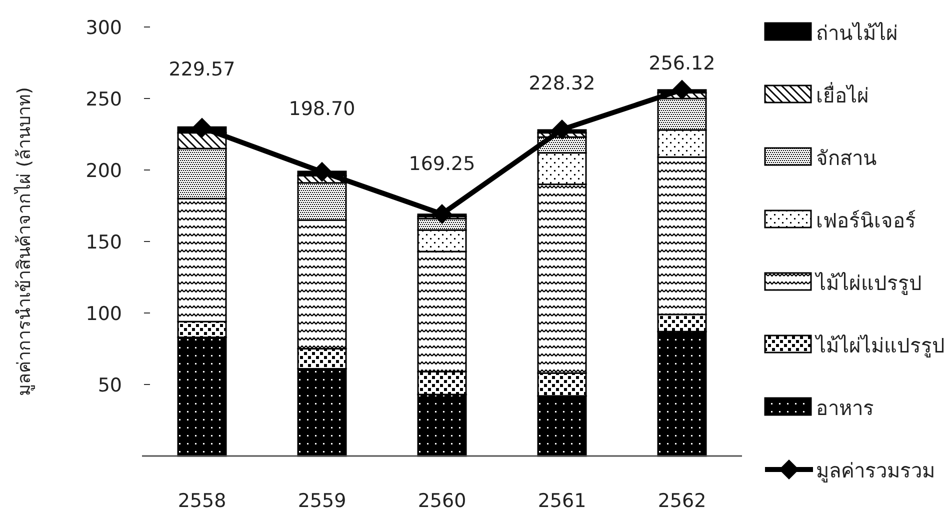  What do you see at coordinates (868, 283) in the screenshot?
I see `legend-label: ไม้ไผ่แปรรูป` at bounding box center [868, 283].